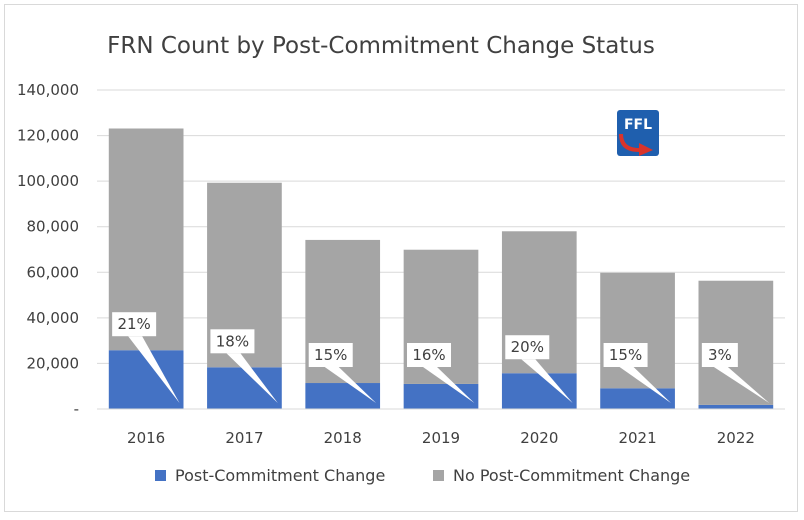  What do you see at coordinates (53, 363) in the screenshot?
I see `y-tick-label: 20,000` at bounding box center [53, 363].